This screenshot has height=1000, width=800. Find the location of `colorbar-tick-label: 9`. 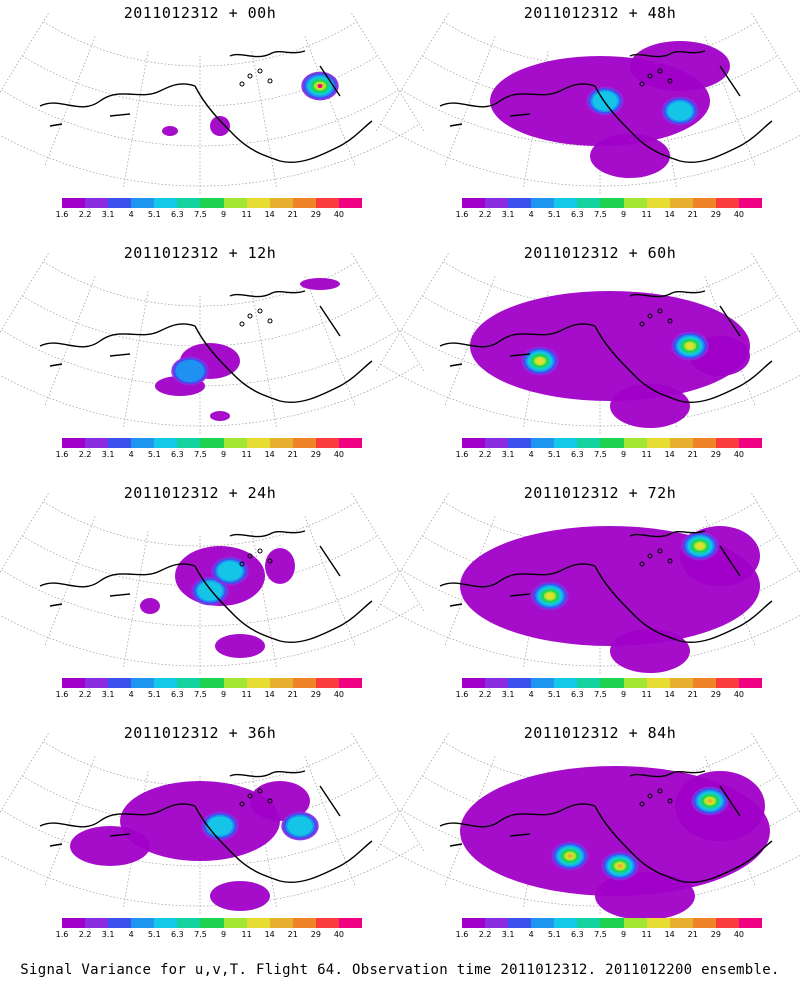

colorbar-tick-label: 9 is located at coordinates (623, 934).